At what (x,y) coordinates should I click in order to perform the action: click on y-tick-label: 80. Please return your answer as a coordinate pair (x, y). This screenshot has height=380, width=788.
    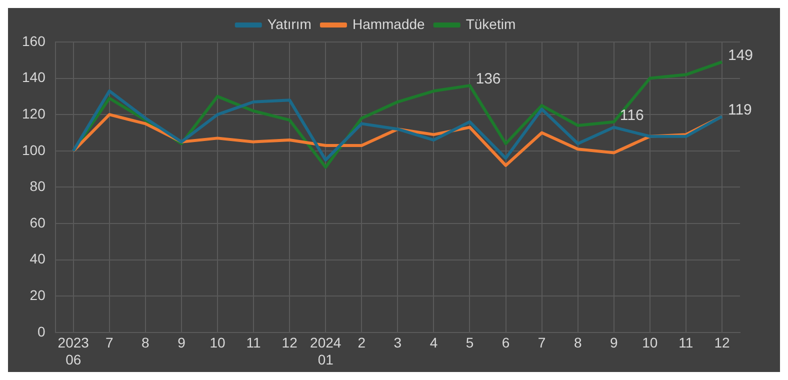
    Looking at the image, I should click on (38, 186).